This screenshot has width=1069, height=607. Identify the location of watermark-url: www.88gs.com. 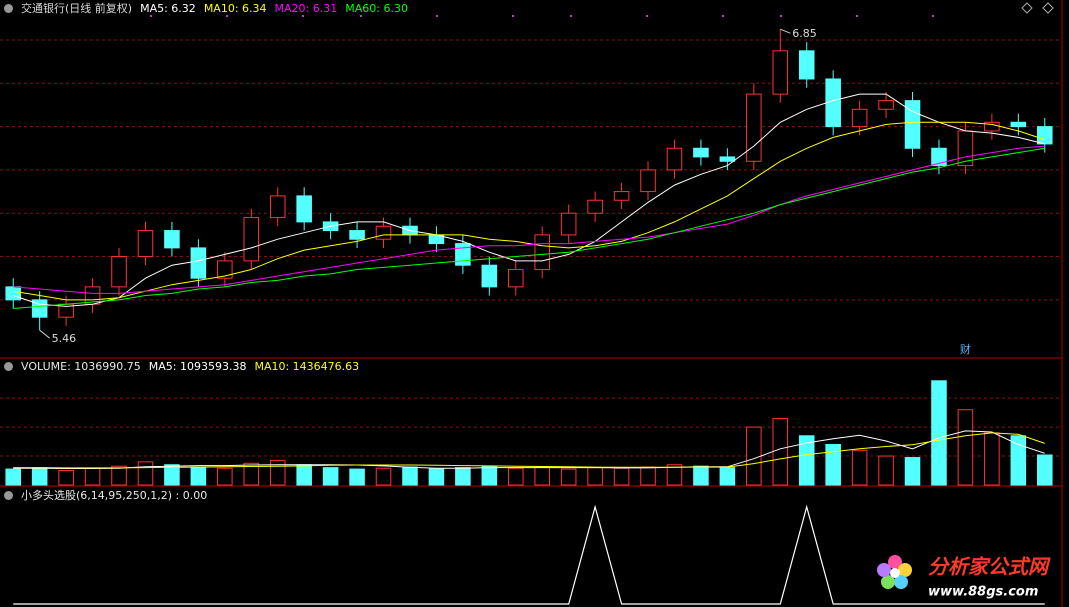
(983, 592).